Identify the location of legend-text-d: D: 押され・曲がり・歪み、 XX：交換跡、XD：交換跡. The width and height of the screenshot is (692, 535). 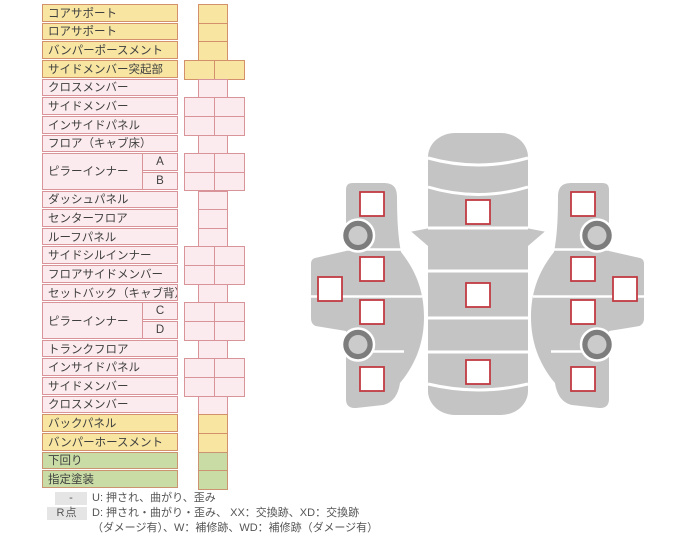
(226, 513).